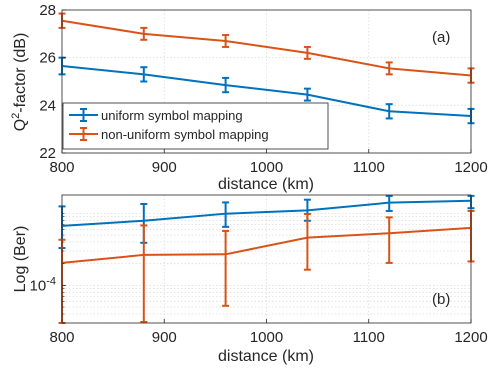 The height and width of the screenshot is (377, 492). What do you see at coordinates (441, 299) in the screenshot?
I see `panel-b-tag: (b)` at bounding box center [441, 299].